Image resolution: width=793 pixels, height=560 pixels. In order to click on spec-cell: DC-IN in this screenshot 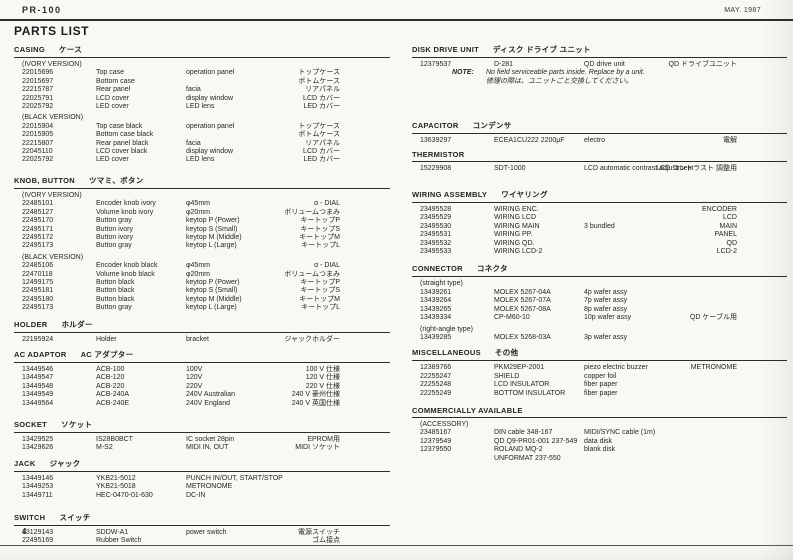, I will do `click(196, 495)`.